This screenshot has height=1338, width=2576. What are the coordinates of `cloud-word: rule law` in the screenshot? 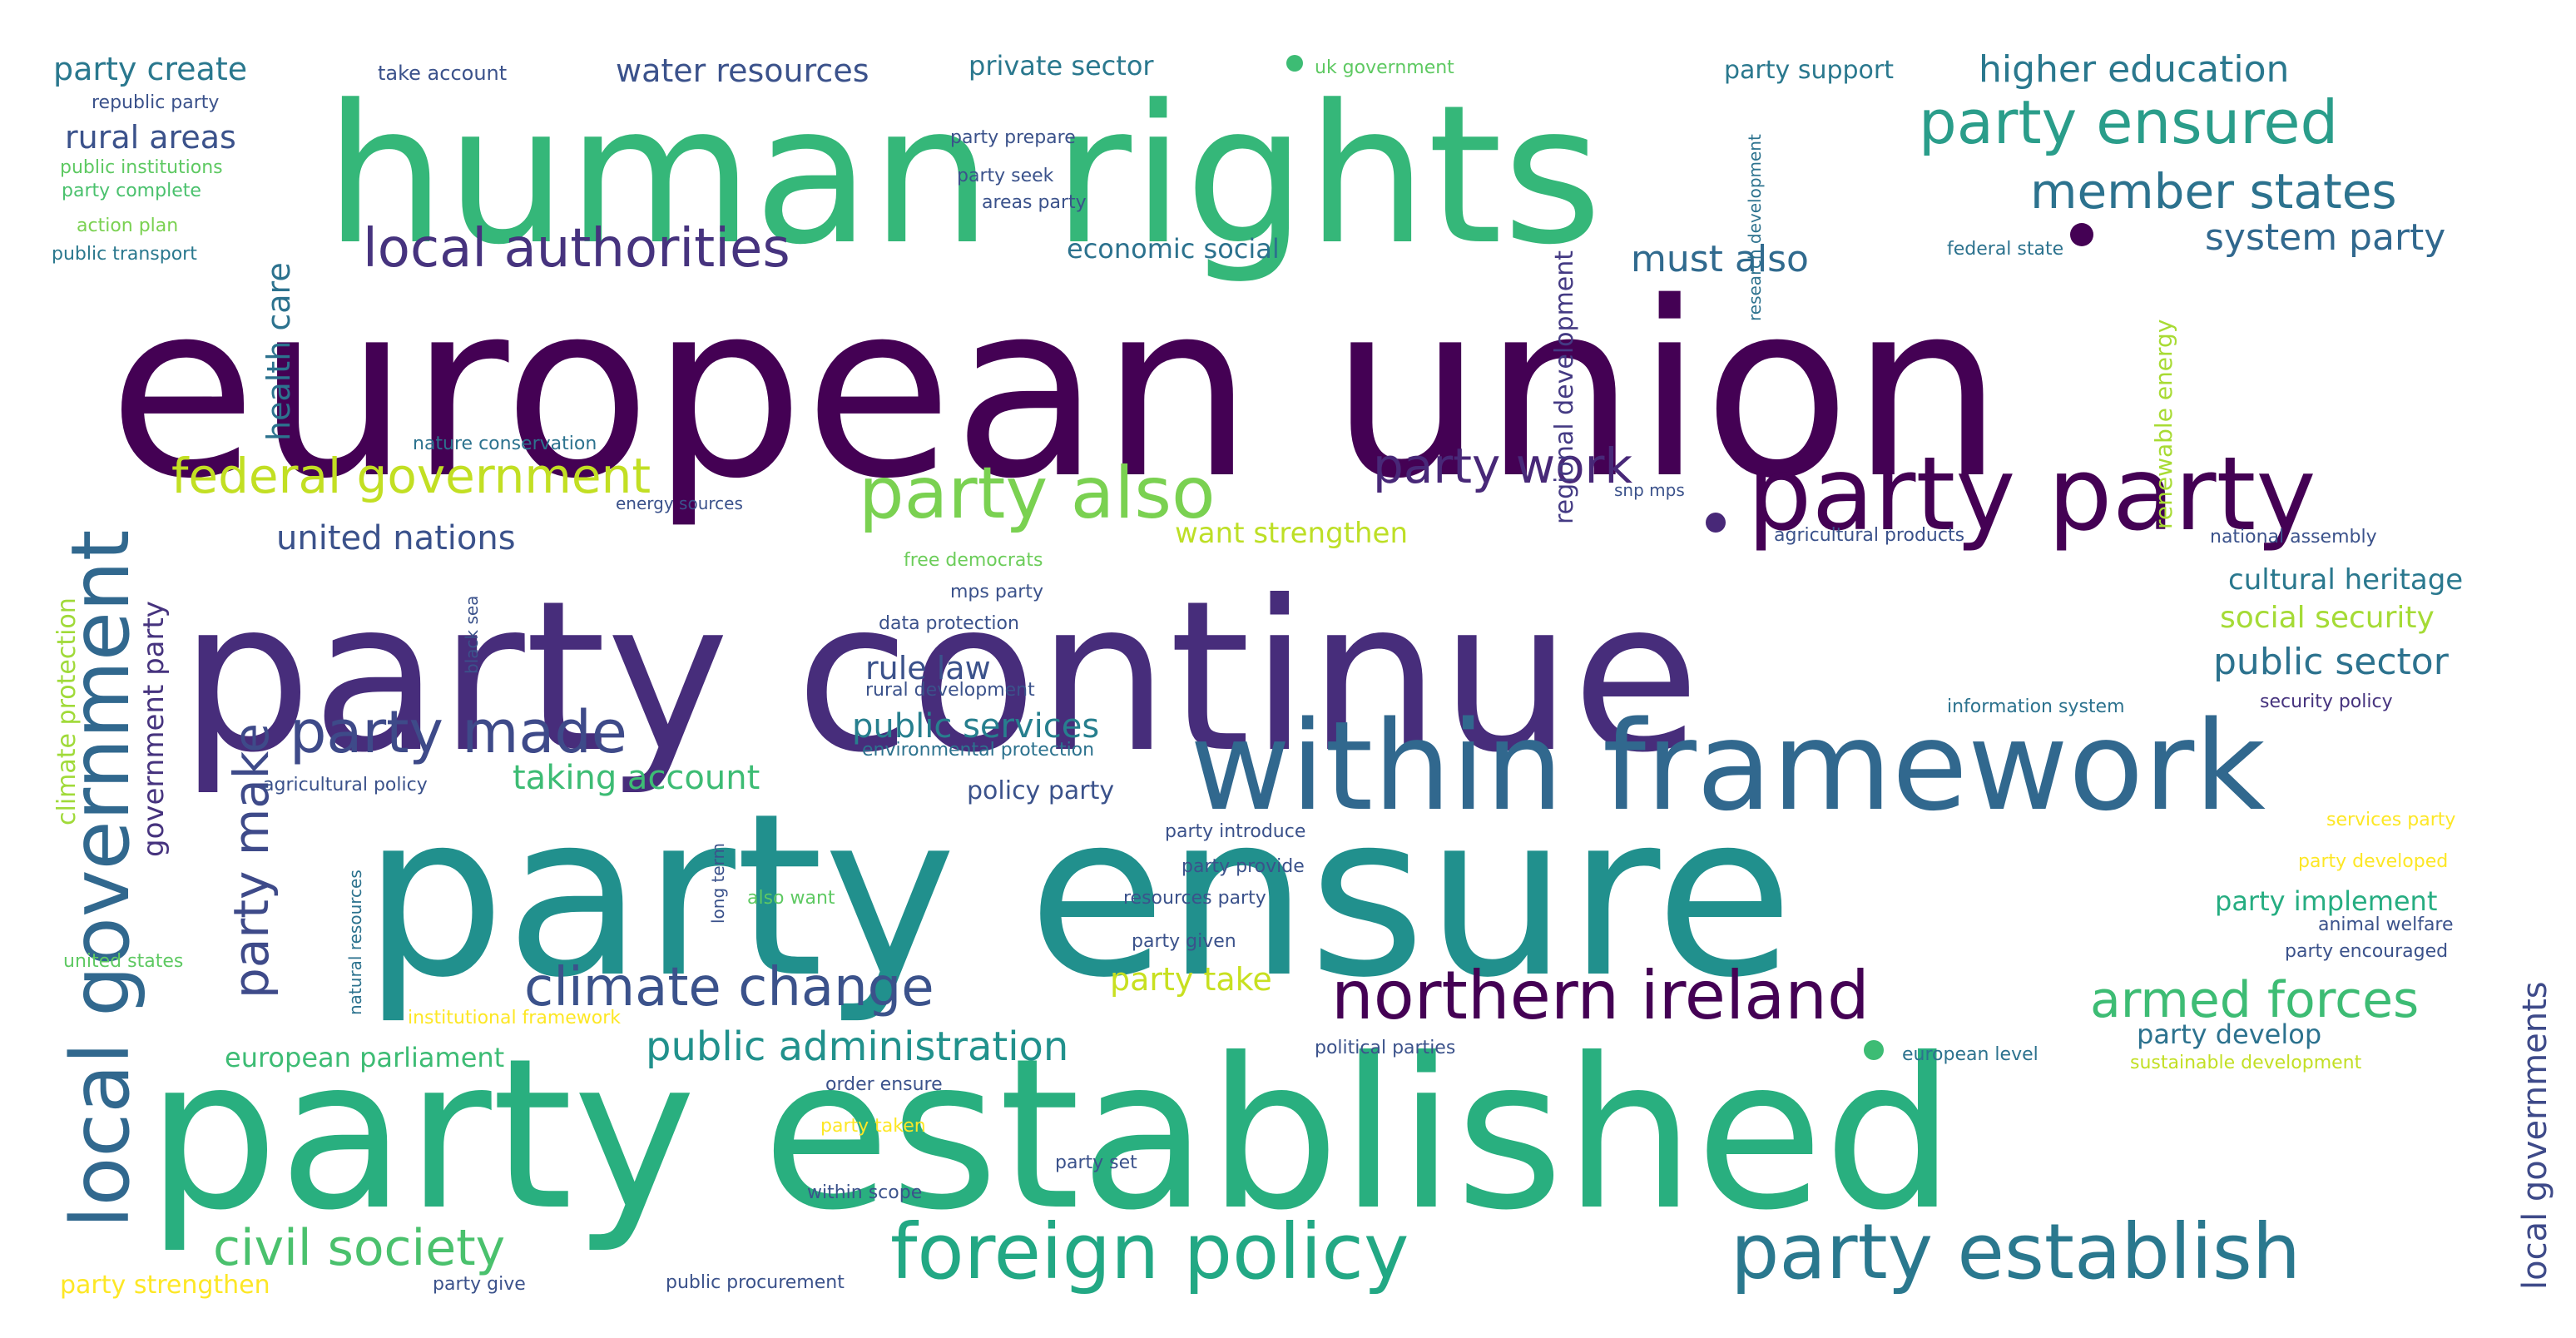 It's located at (928, 668).